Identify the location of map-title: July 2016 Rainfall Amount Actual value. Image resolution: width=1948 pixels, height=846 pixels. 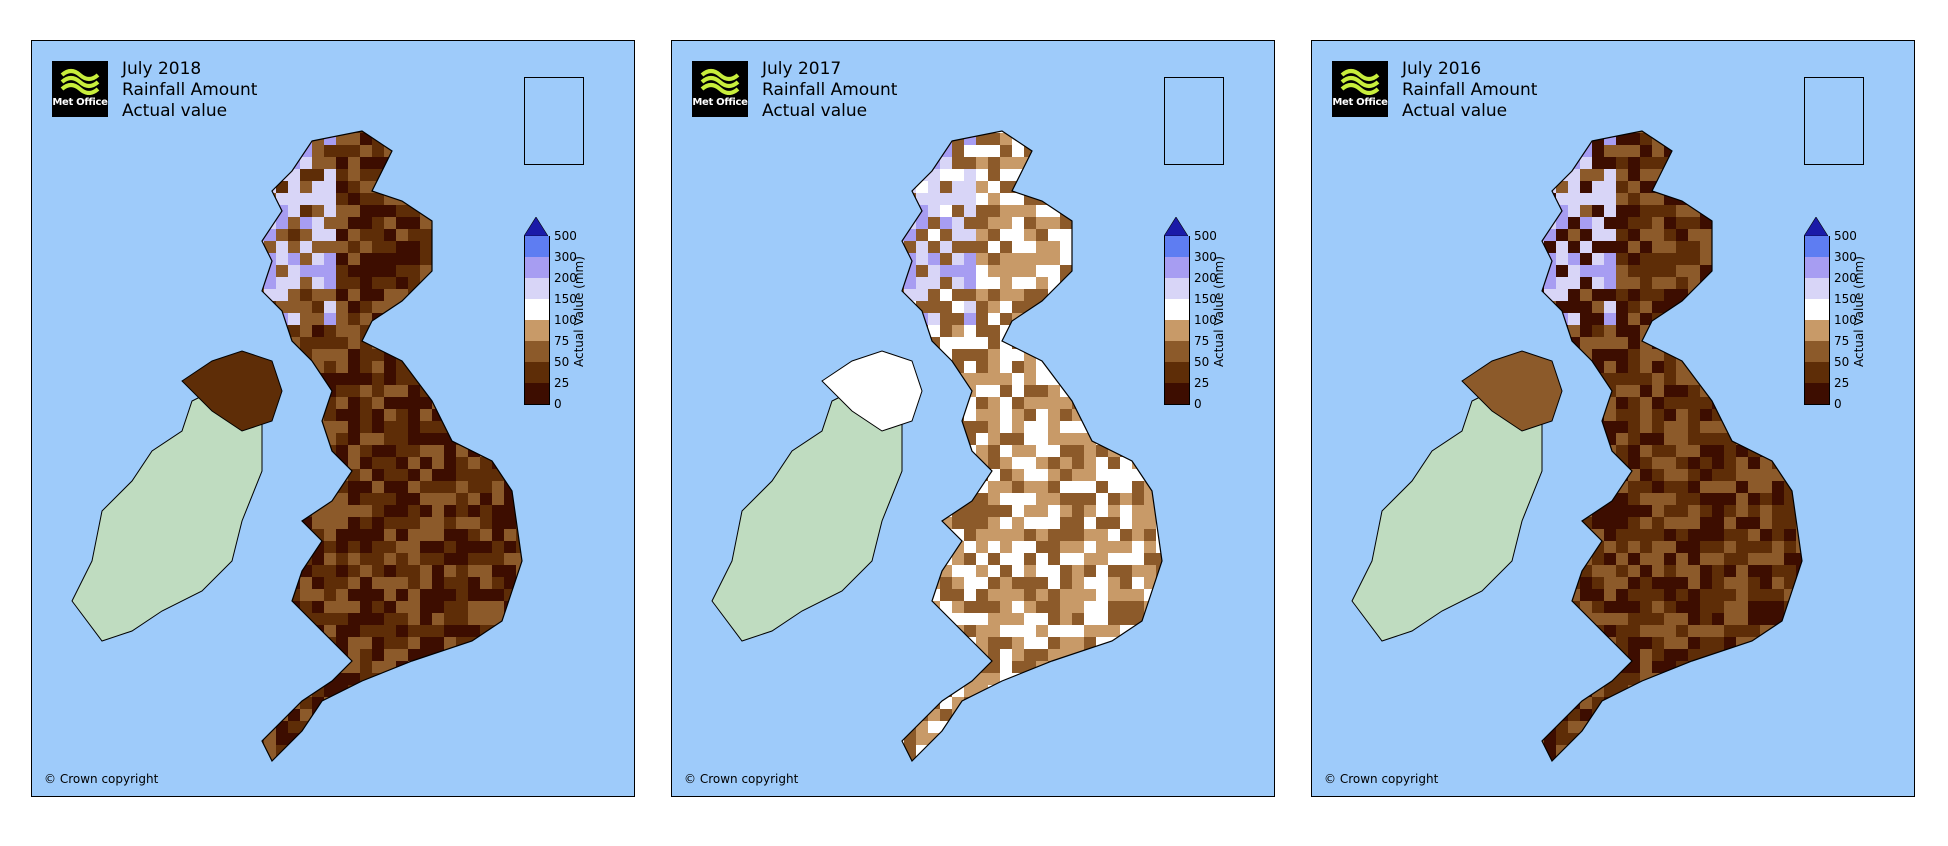
(1469, 90).